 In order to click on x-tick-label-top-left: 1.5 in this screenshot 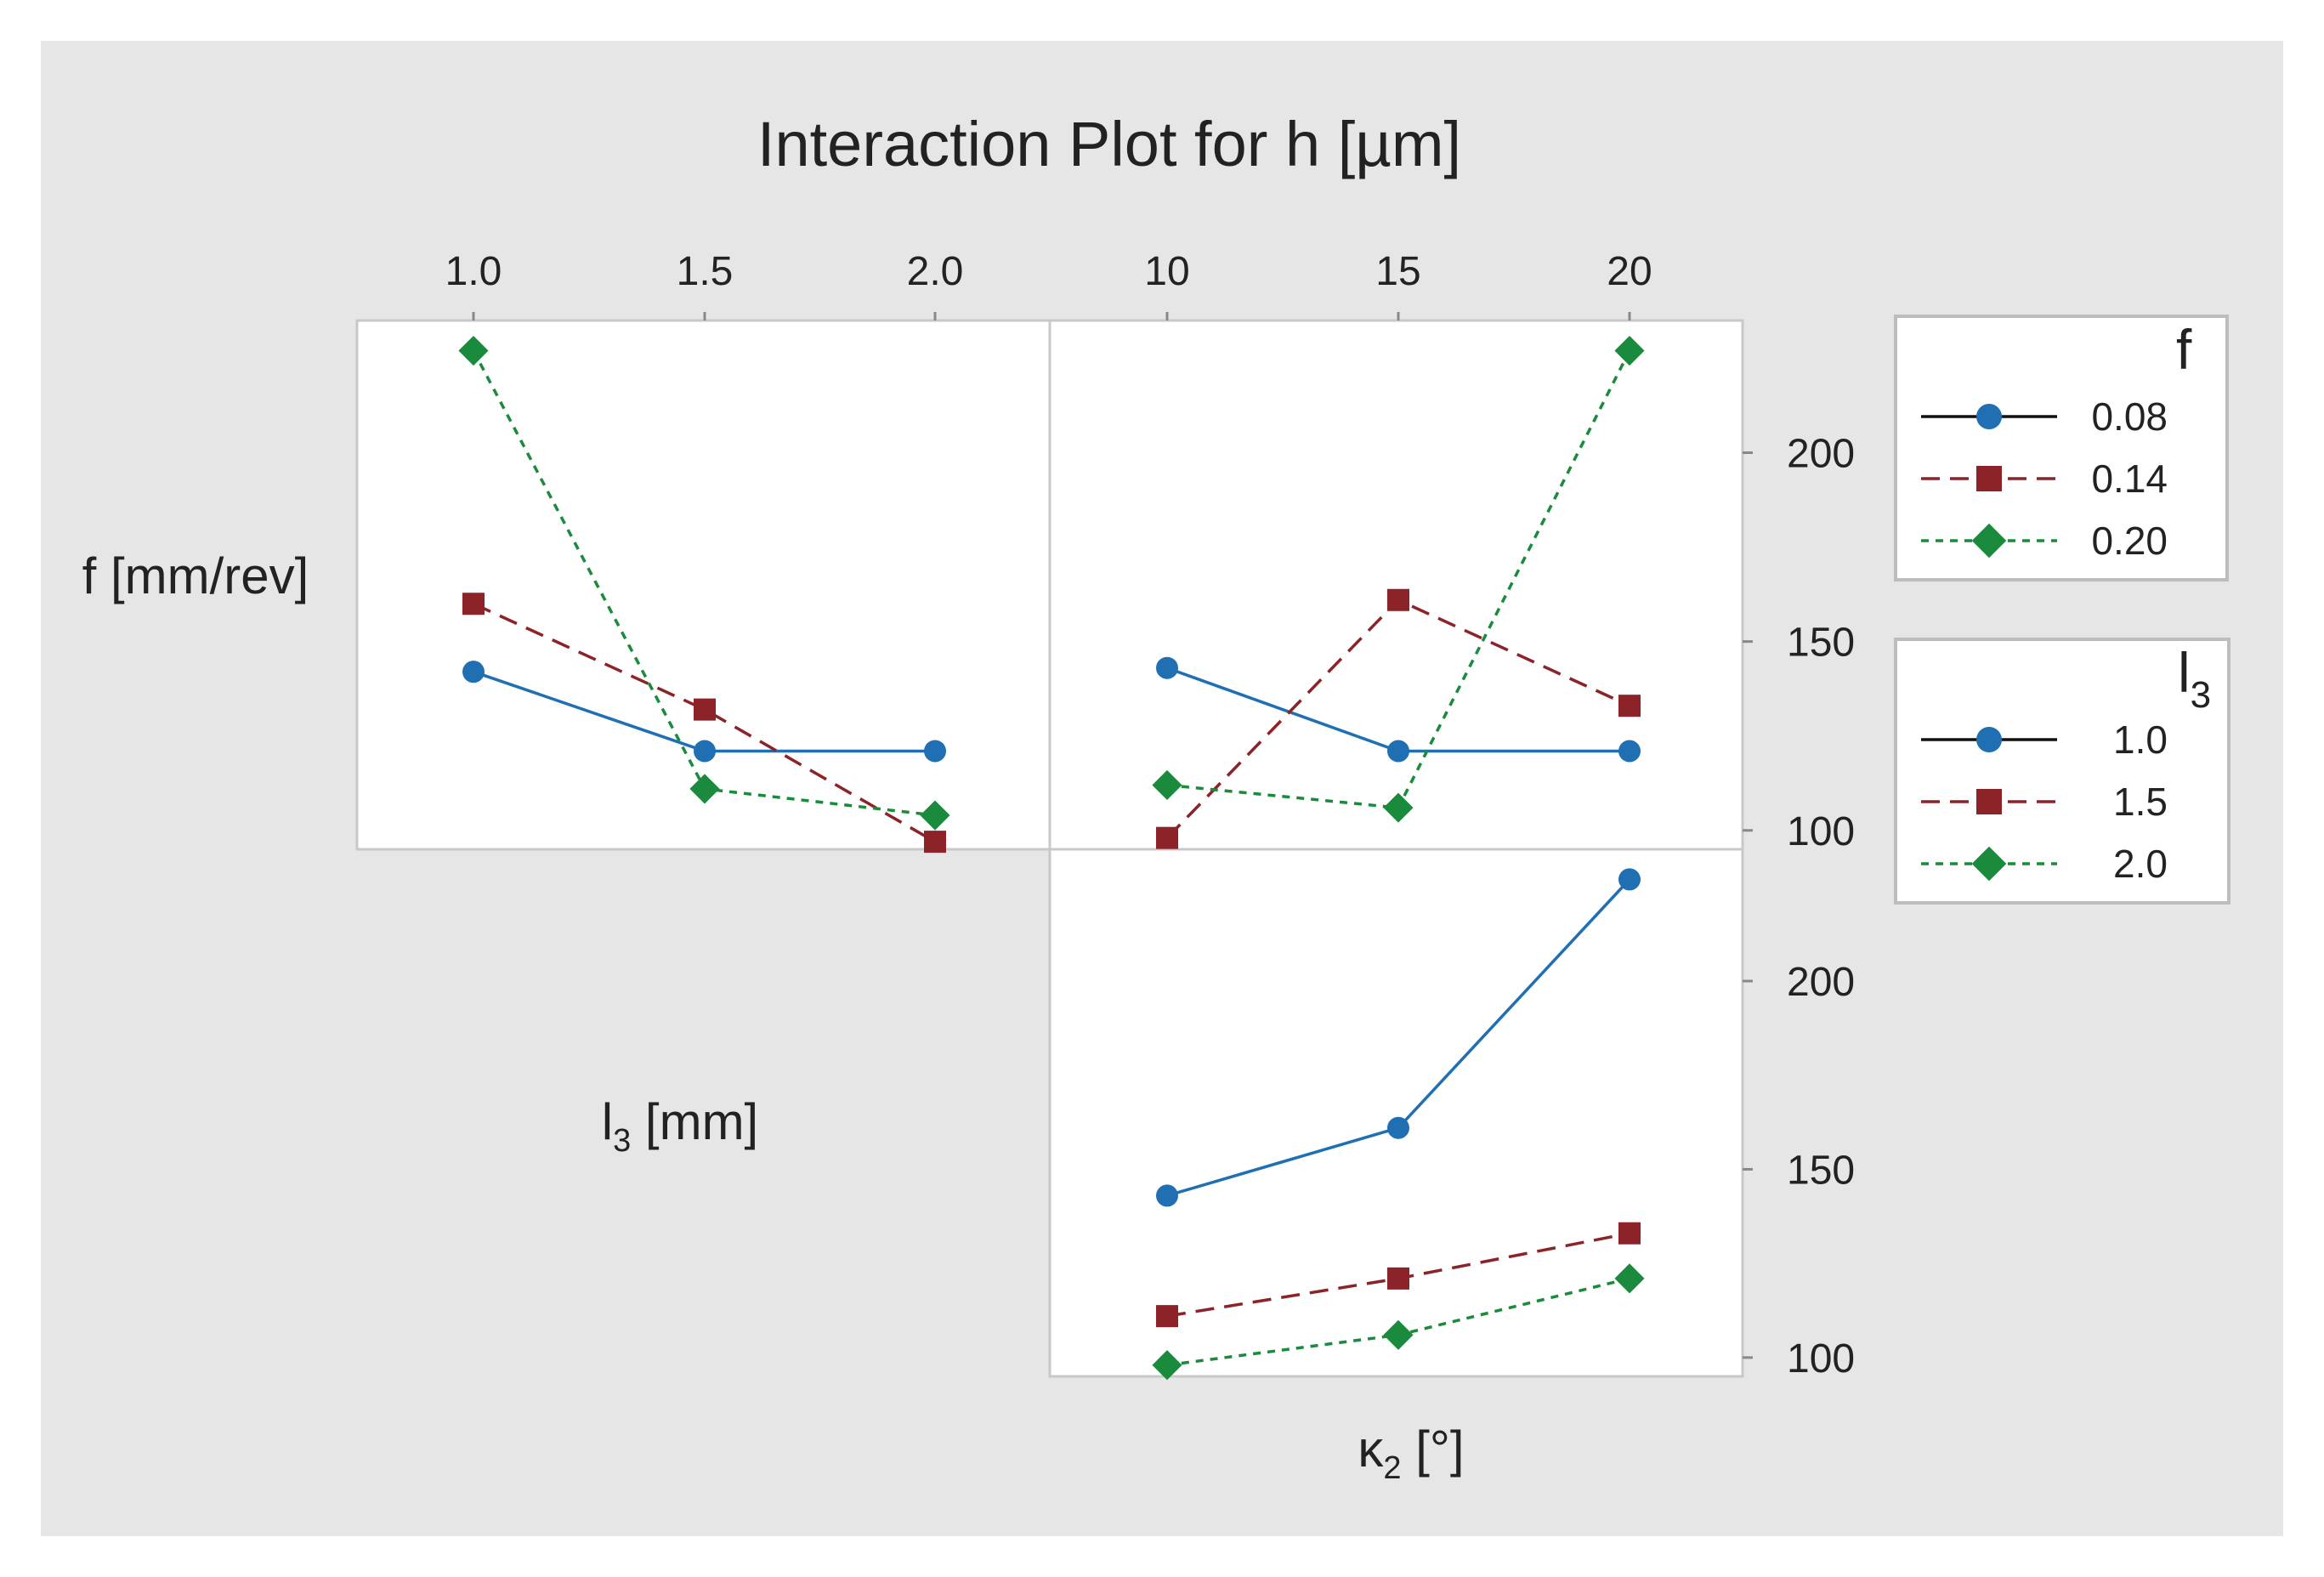, I will do `click(706, 271)`.